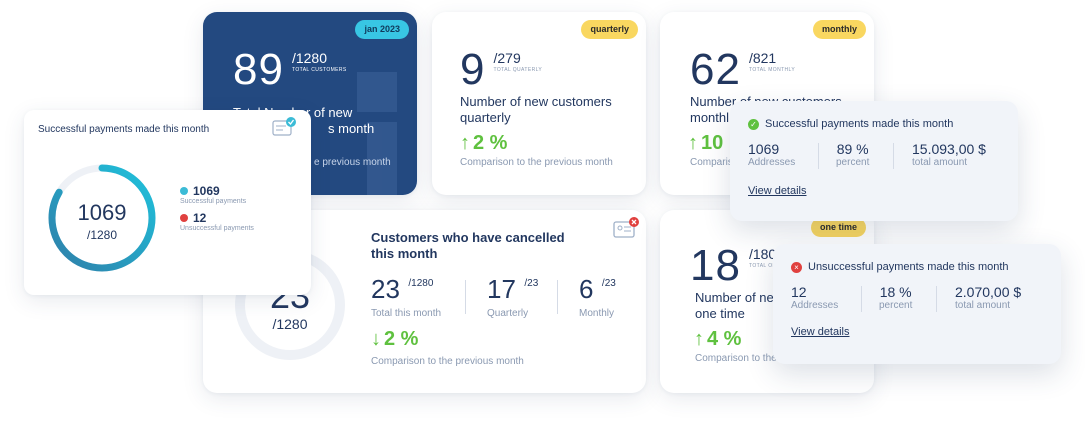 Image resolution: width=1085 pixels, height=429 pixels. I want to click on total-fraction: /1280, so click(309, 58).